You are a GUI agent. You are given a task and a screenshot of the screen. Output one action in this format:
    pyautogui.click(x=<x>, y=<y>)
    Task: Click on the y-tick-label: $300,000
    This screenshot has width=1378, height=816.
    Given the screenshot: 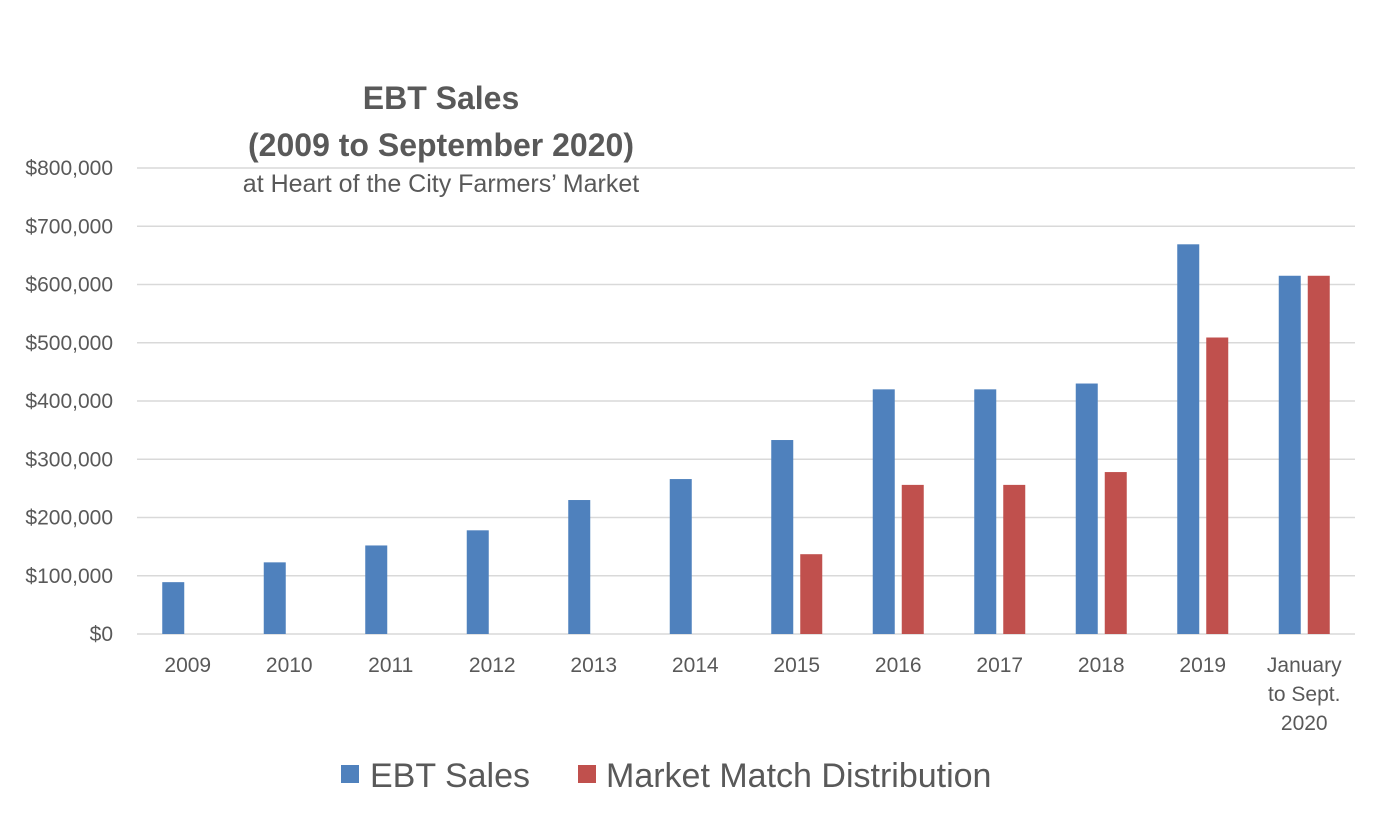 What is the action you would take?
    pyautogui.click(x=69, y=459)
    